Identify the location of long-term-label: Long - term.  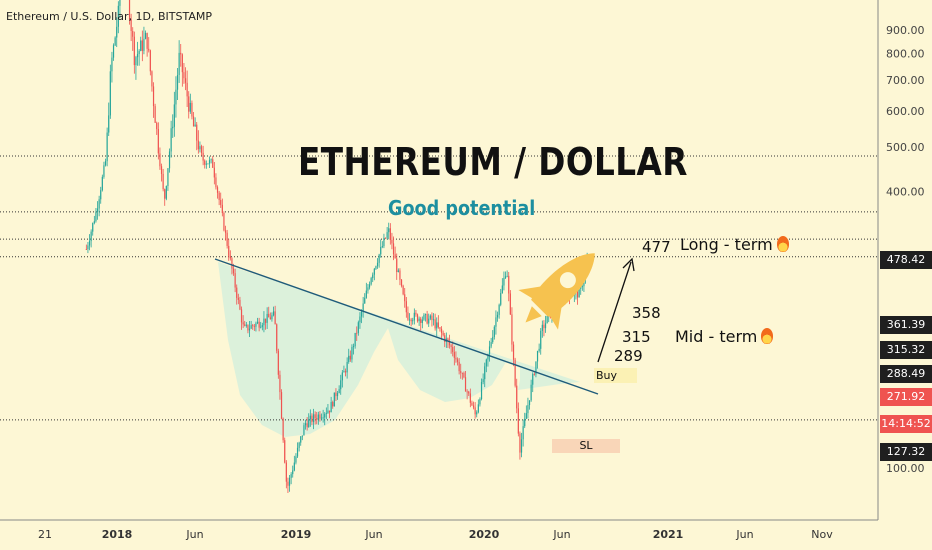
(734, 244).